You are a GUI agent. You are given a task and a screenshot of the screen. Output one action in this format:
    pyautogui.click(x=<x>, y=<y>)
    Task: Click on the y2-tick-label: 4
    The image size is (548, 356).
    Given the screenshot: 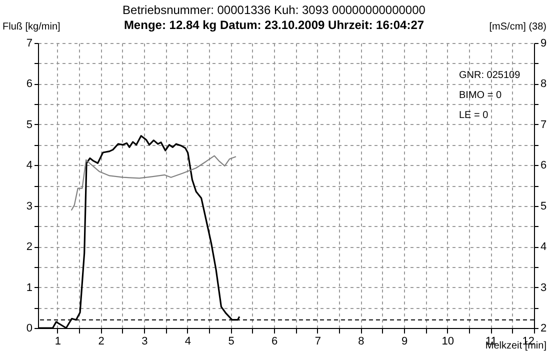 What is the action you would take?
    pyautogui.click(x=543, y=247)
    